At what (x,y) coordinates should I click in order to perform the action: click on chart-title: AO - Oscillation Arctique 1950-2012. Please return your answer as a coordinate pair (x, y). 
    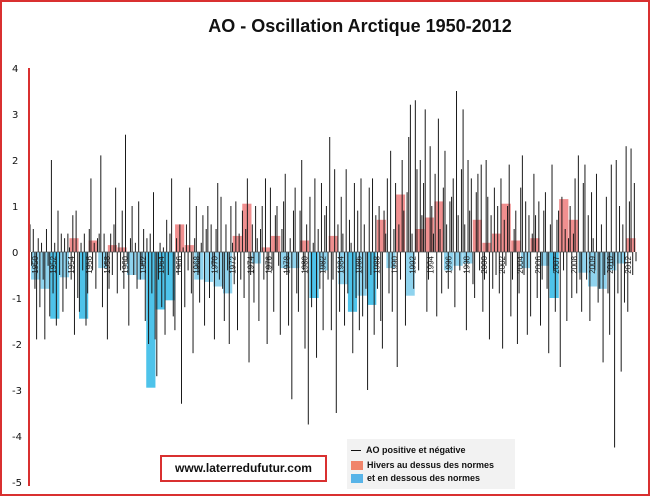
    Looking at the image, I should click on (359, 26).